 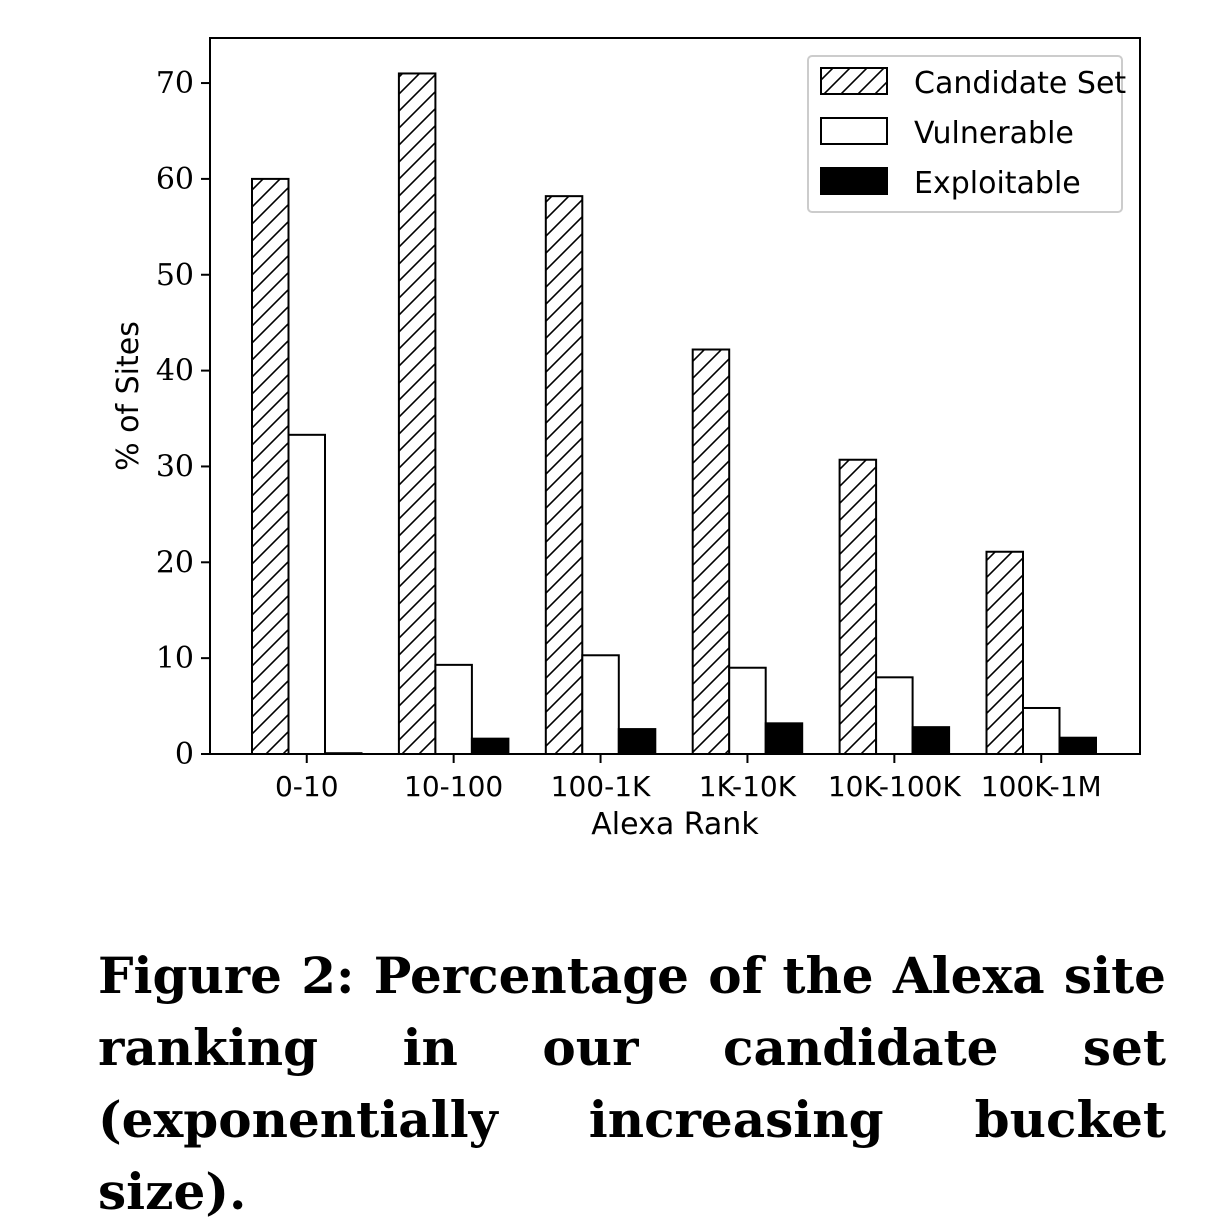 What do you see at coordinates (175, 275) in the screenshot?
I see `y-tick-label: 50` at bounding box center [175, 275].